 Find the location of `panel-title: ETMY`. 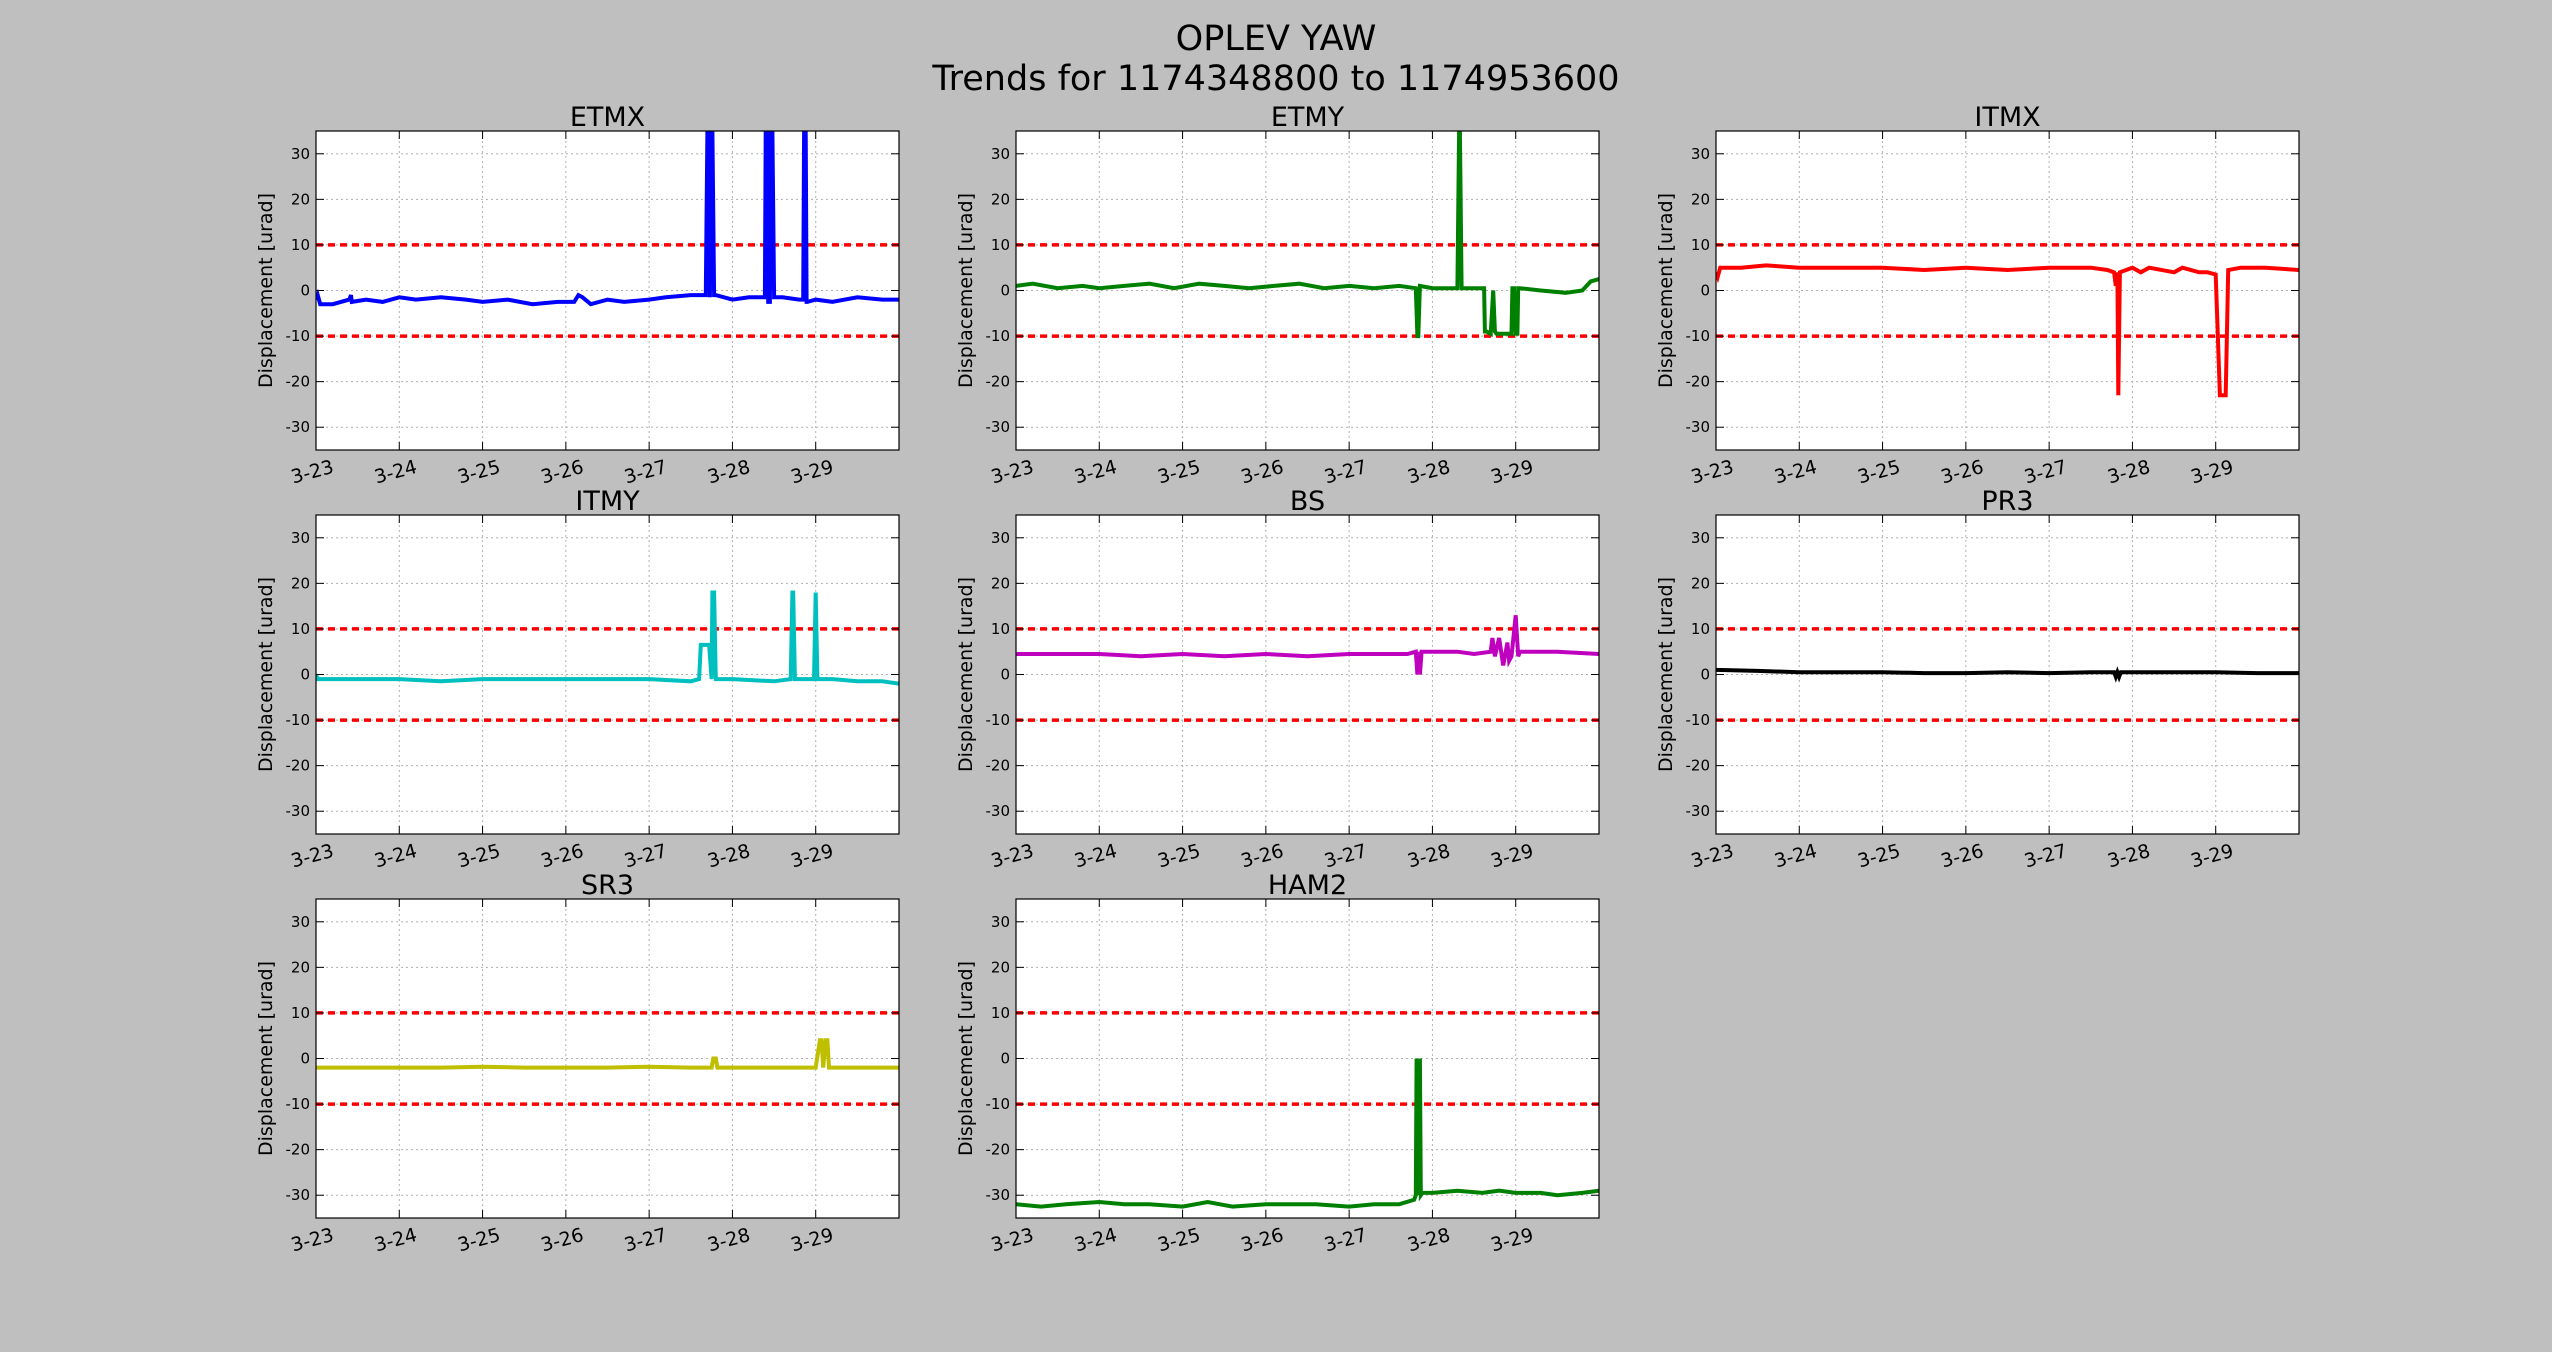

panel-title: ETMY is located at coordinates (1308, 117).